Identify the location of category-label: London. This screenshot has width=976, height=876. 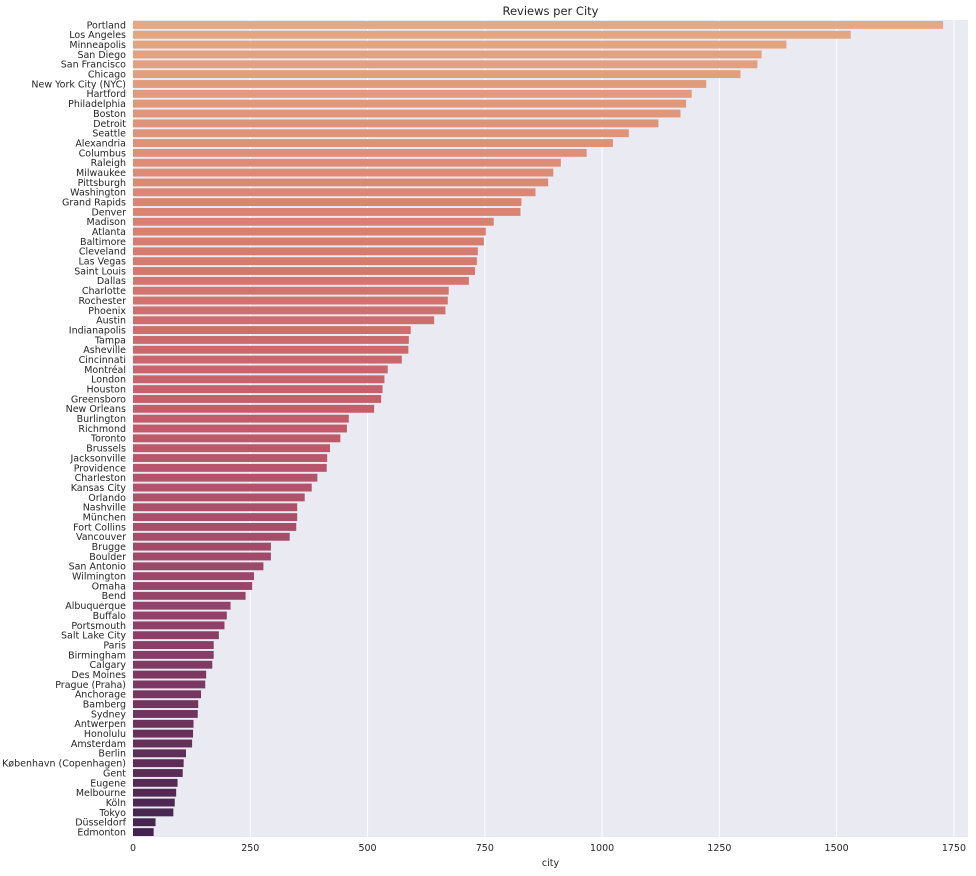
(108, 380).